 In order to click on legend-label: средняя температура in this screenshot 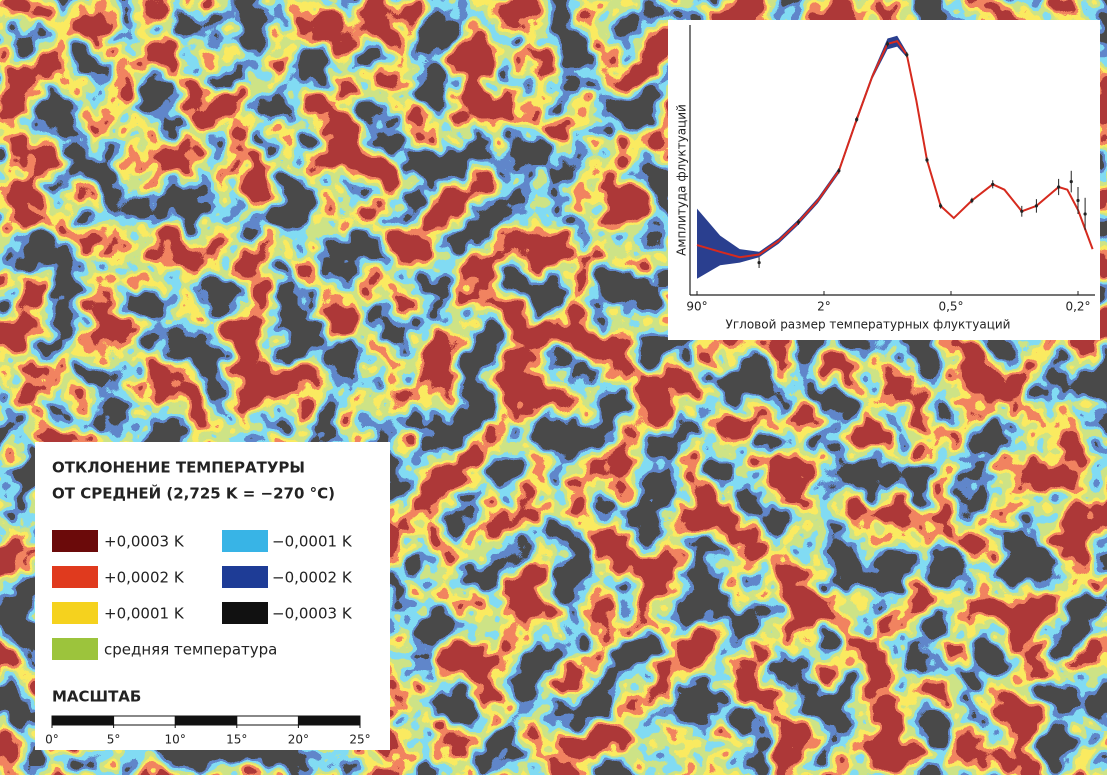, I will do `click(190, 650)`.